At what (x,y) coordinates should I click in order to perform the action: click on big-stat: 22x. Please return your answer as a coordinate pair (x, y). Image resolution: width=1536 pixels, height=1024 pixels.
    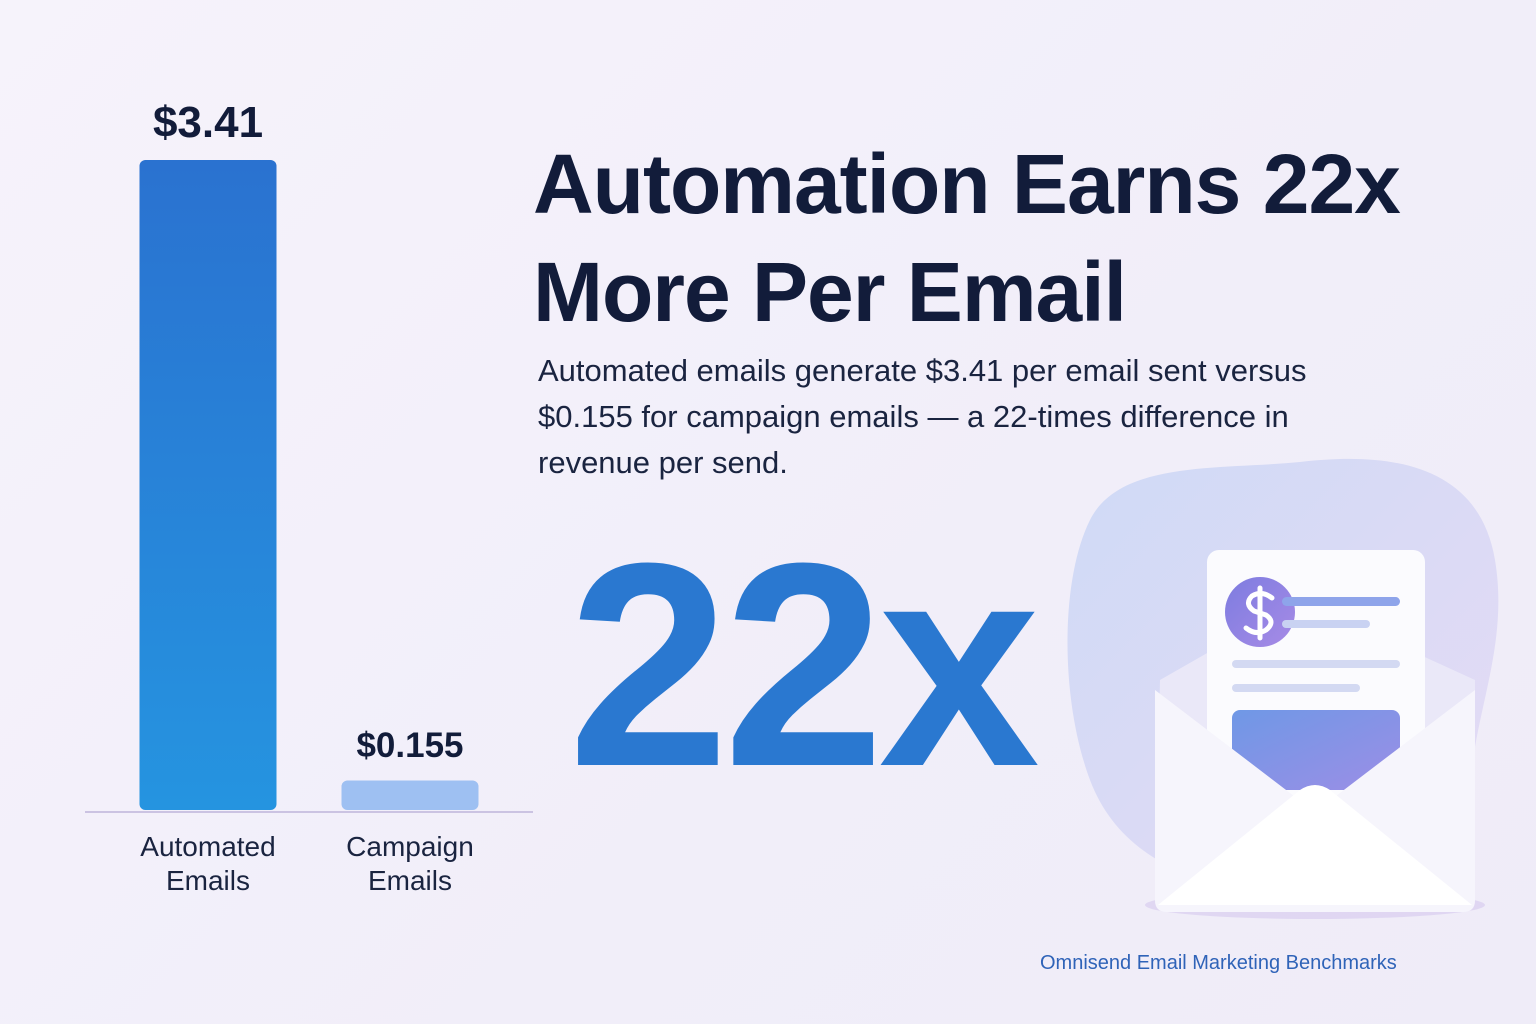
    Looking at the image, I should click on (804, 665).